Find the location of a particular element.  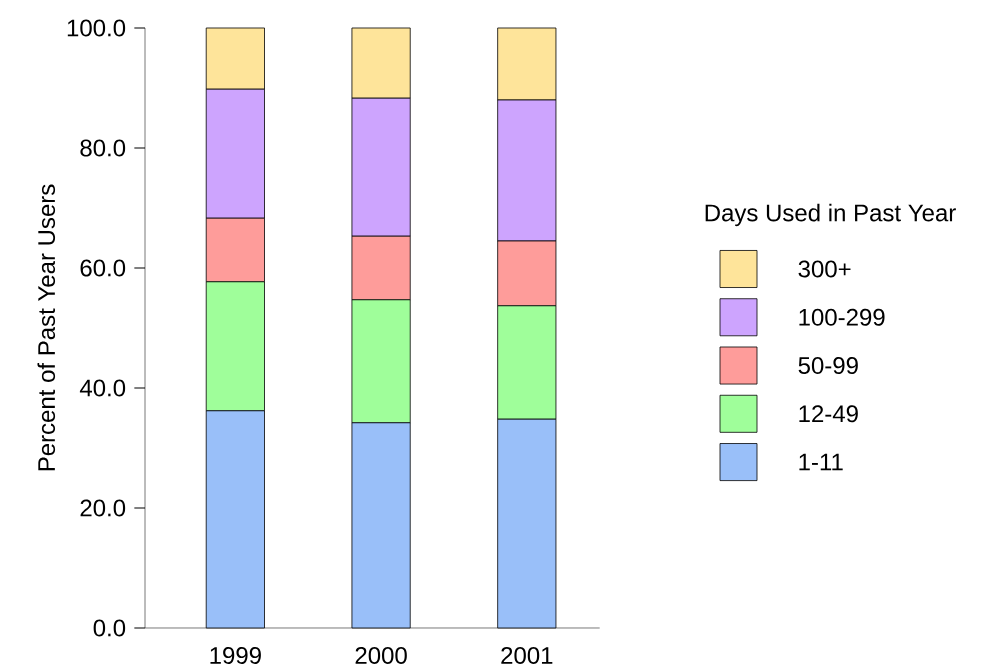

y-tick-label: 80.0 is located at coordinates (103, 148).